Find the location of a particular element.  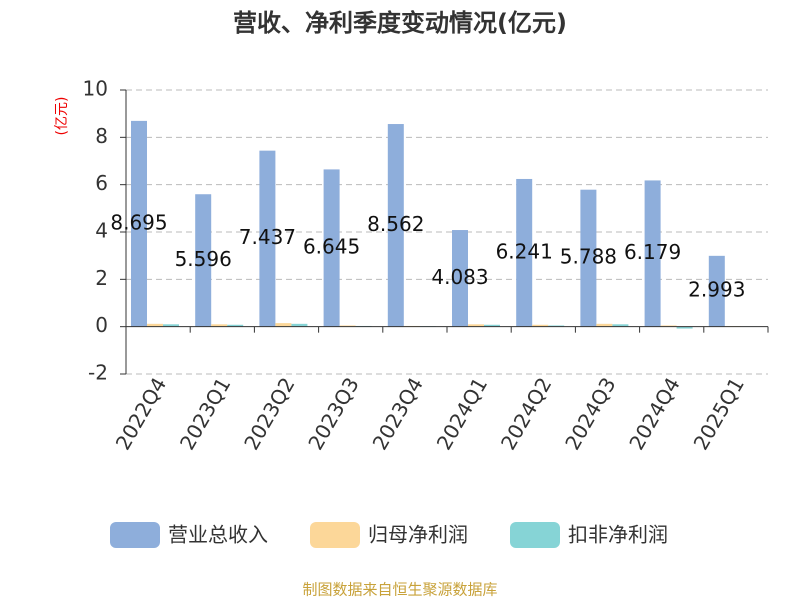

x-tick-label: 2024Q4 is located at coordinates (654, 413).